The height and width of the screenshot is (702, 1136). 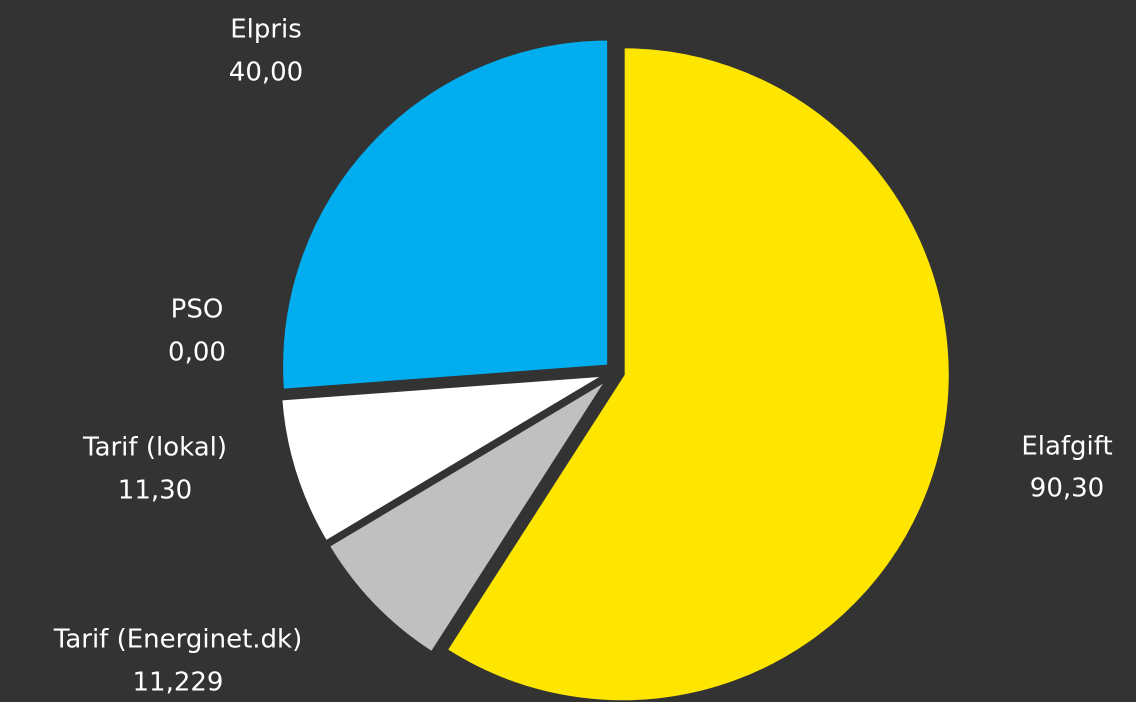 What do you see at coordinates (443, 459) in the screenshot?
I see `pie-slice-tarif-lokal` at bounding box center [443, 459].